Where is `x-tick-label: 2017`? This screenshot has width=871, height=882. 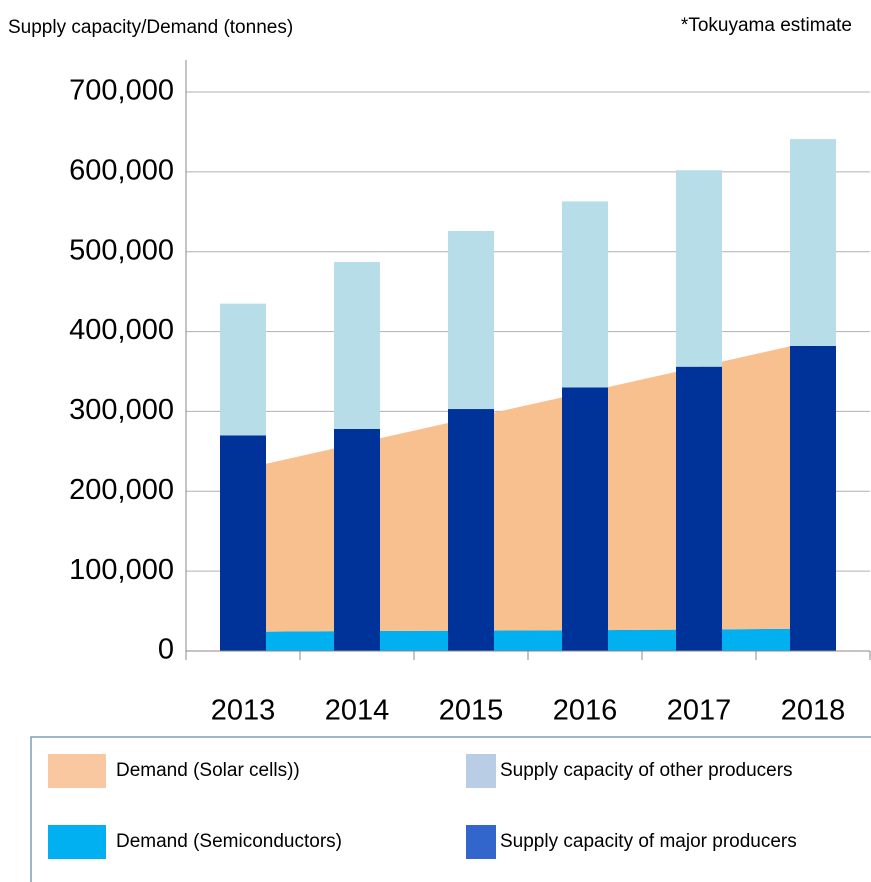
x-tick-label: 2017 is located at coordinates (699, 711).